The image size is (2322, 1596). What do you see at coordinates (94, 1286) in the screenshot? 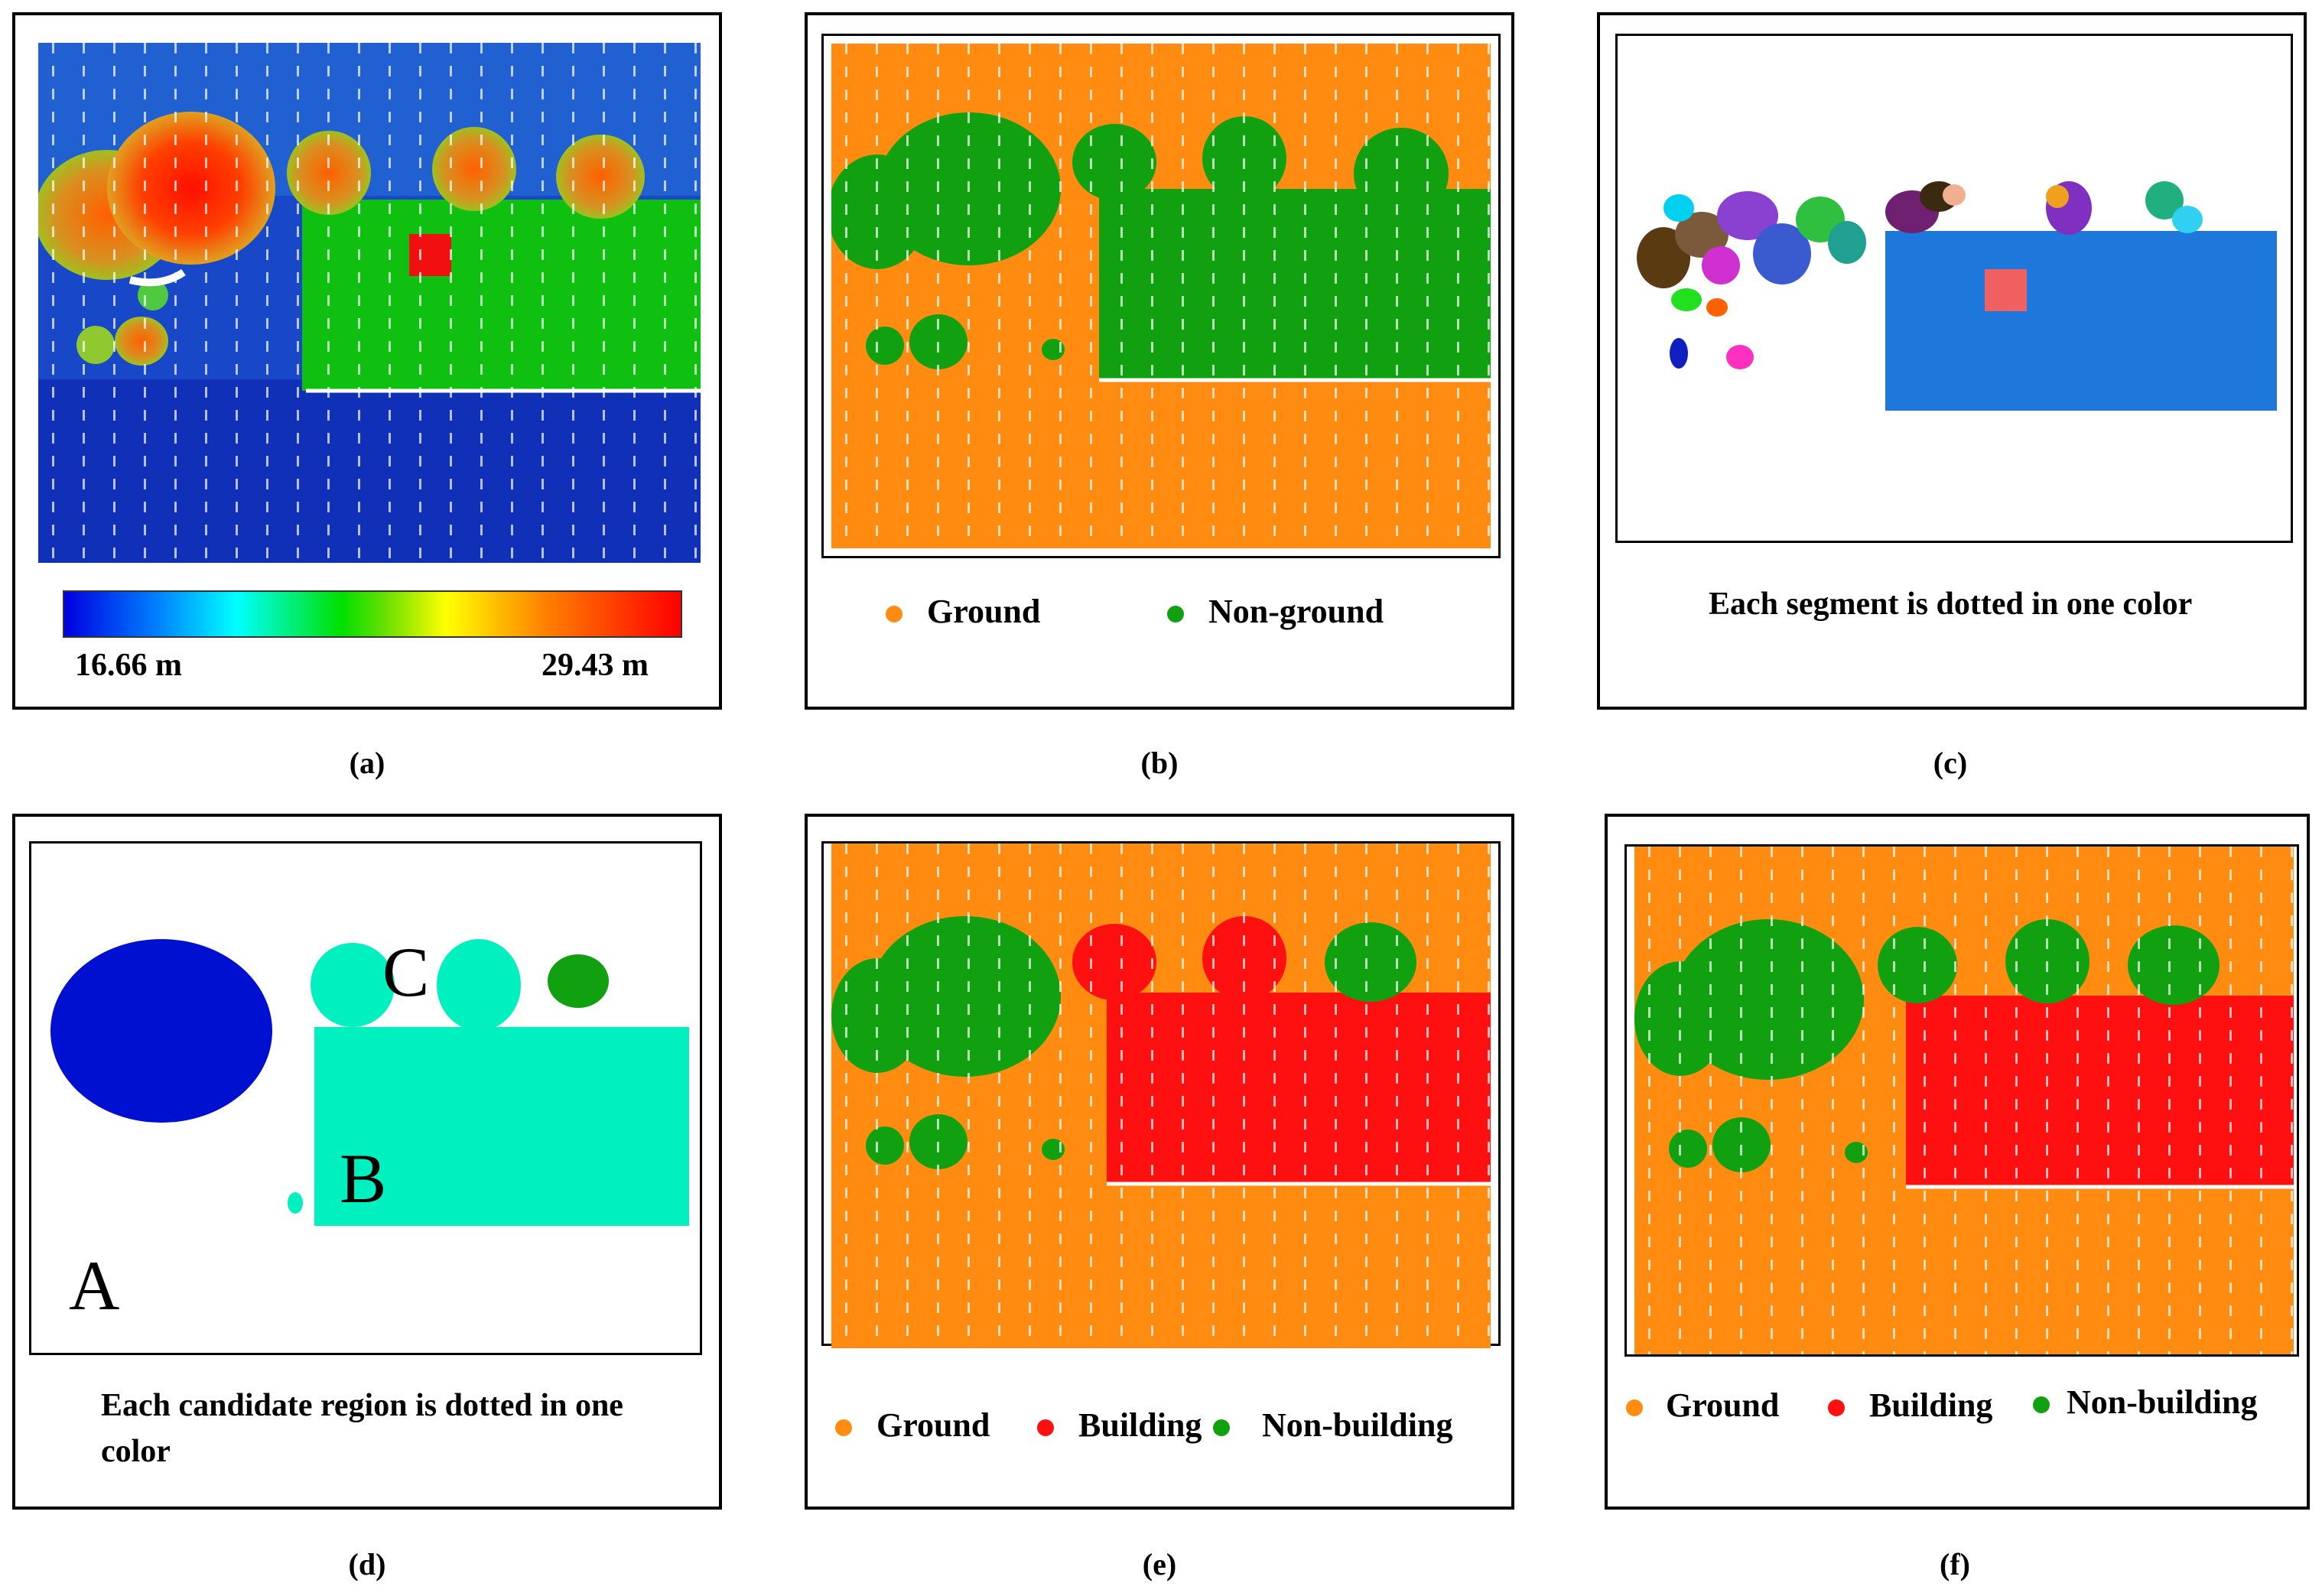
I see `region-label-a: A` at bounding box center [94, 1286].